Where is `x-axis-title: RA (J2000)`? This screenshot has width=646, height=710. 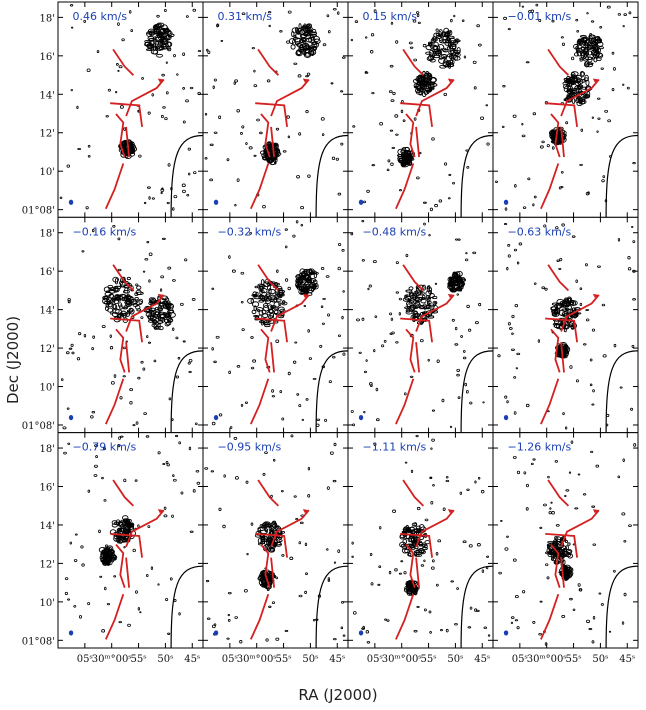
x-axis-title: RA (J2000) is located at coordinates (337, 695).